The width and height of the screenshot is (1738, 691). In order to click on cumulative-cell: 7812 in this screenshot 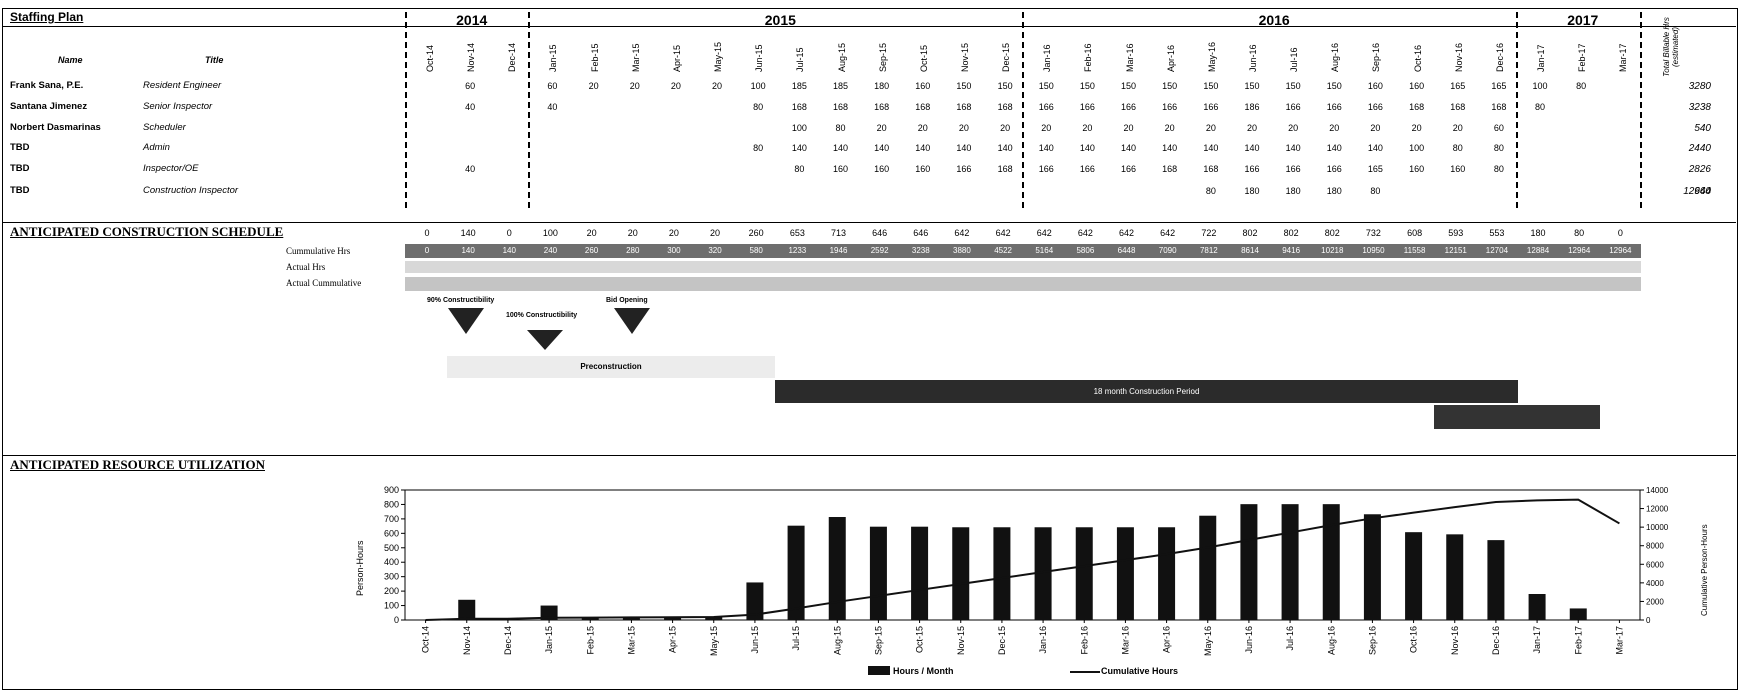, I will do `click(1208, 250)`.